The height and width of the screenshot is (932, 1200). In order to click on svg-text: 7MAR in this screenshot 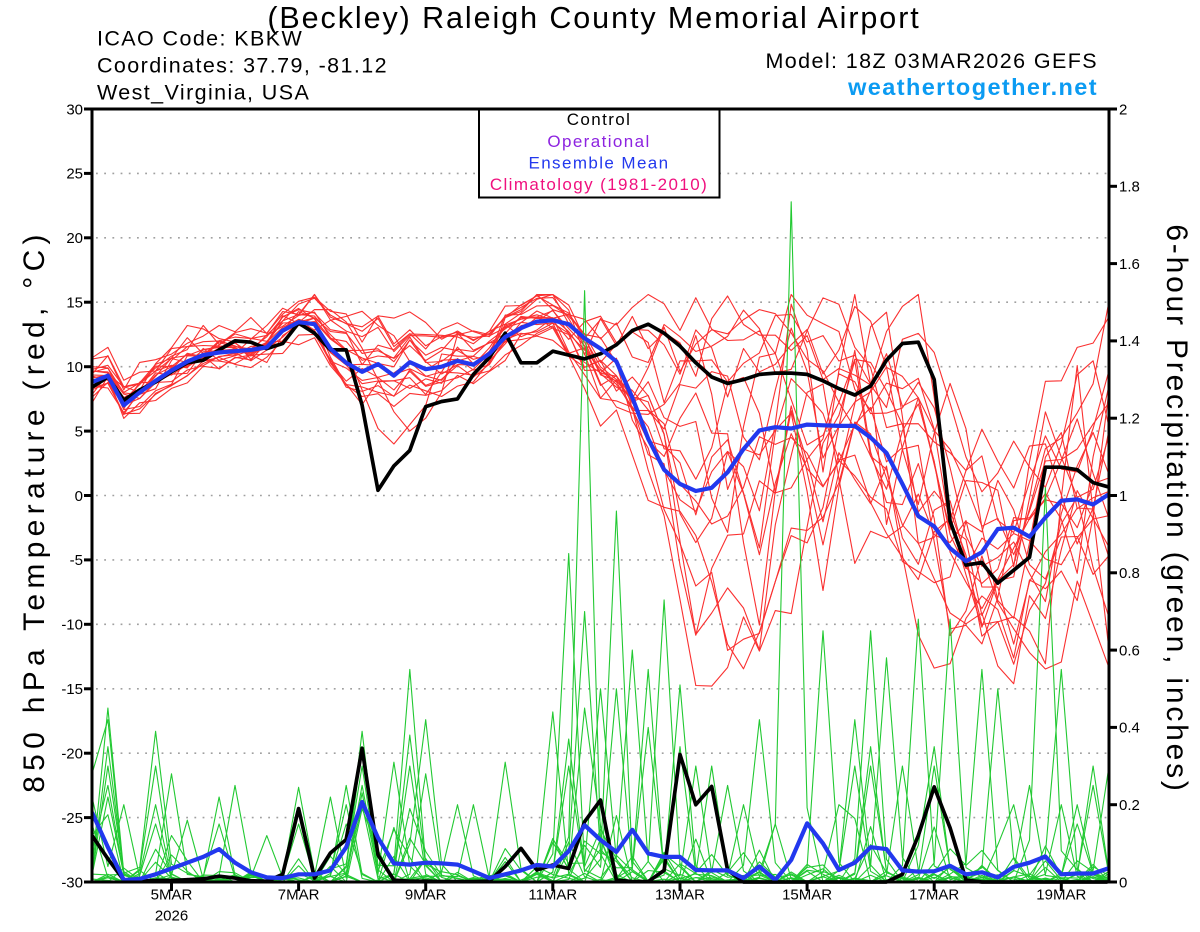, I will do `click(299, 895)`.